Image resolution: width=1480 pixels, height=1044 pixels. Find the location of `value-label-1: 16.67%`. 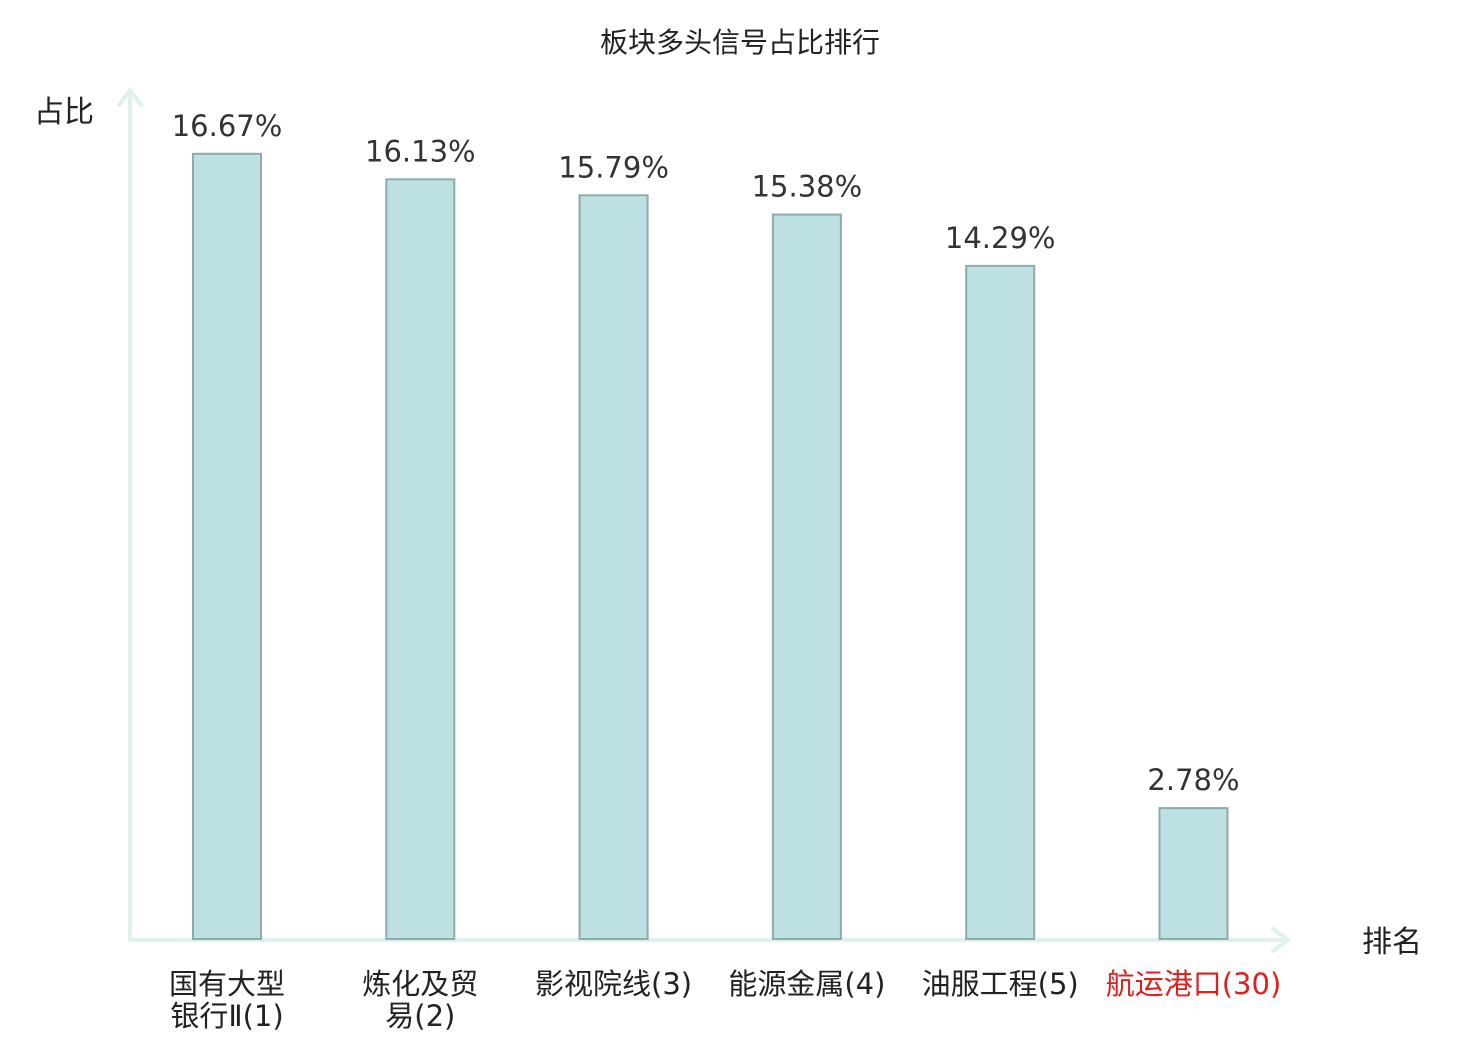

value-label-1: 16.67% is located at coordinates (227, 126).